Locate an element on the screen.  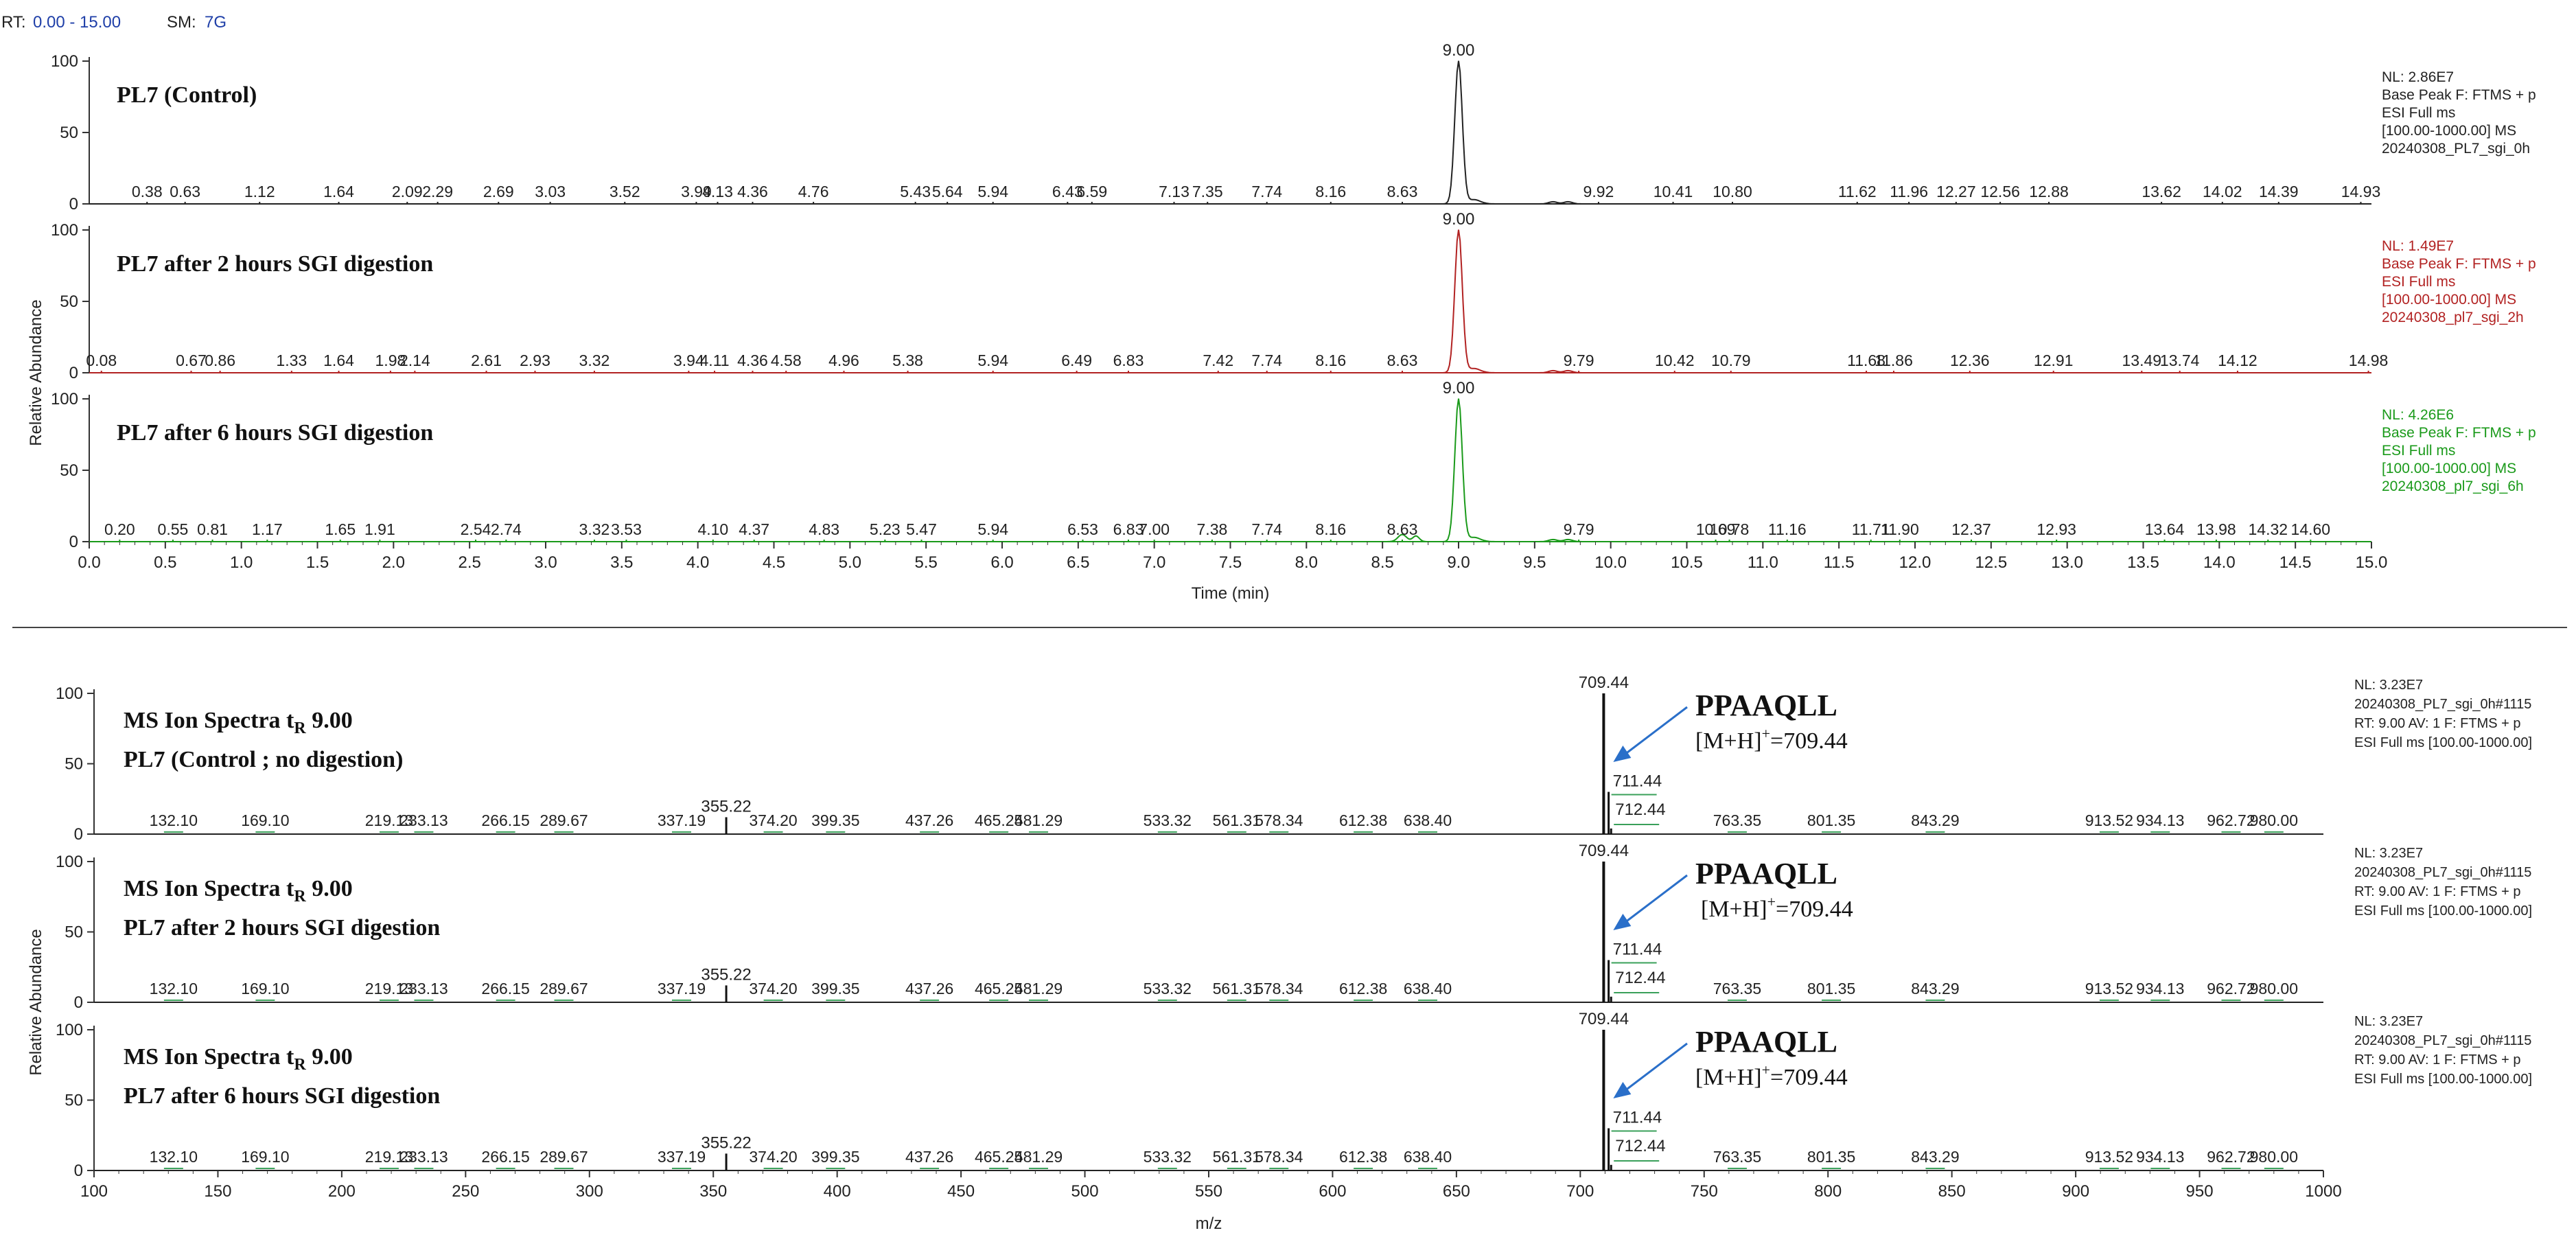
peak-label: 11.62 is located at coordinates (1857, 191).